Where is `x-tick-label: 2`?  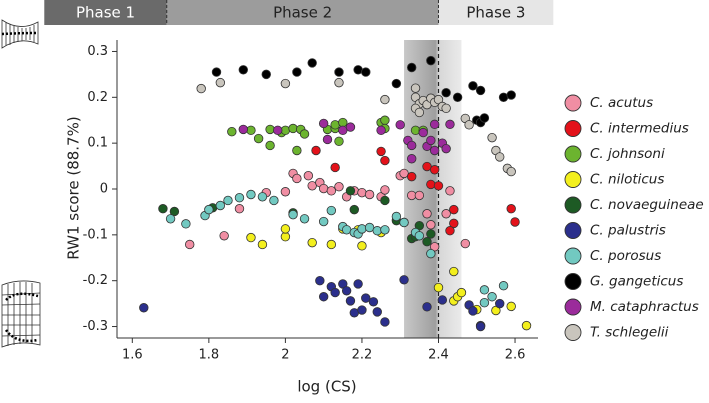 x-tick-label: 2 is located at coordinates (285, 355).